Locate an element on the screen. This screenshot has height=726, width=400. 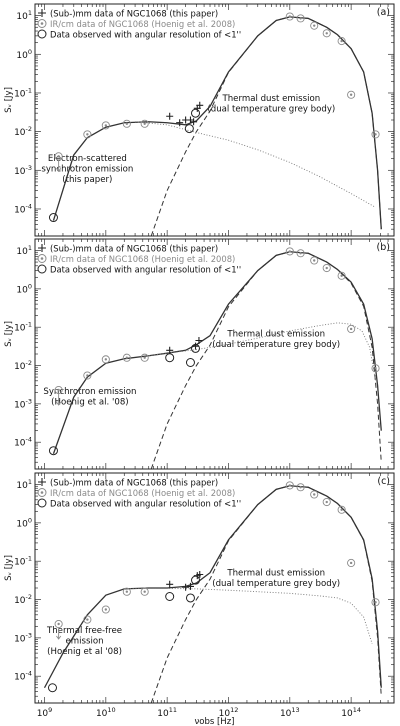
panel-label: (a) is located at coordinates (383, 12).